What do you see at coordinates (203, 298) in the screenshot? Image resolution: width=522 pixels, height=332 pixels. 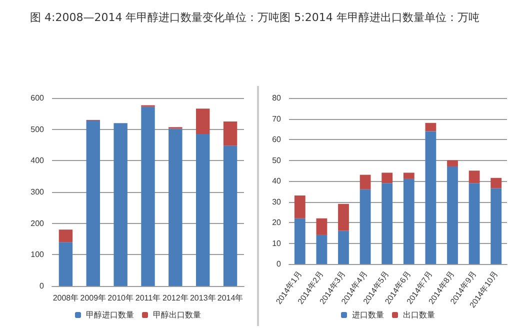 I see `x-tick-label: 2013年` at bounding box center [203, 298].